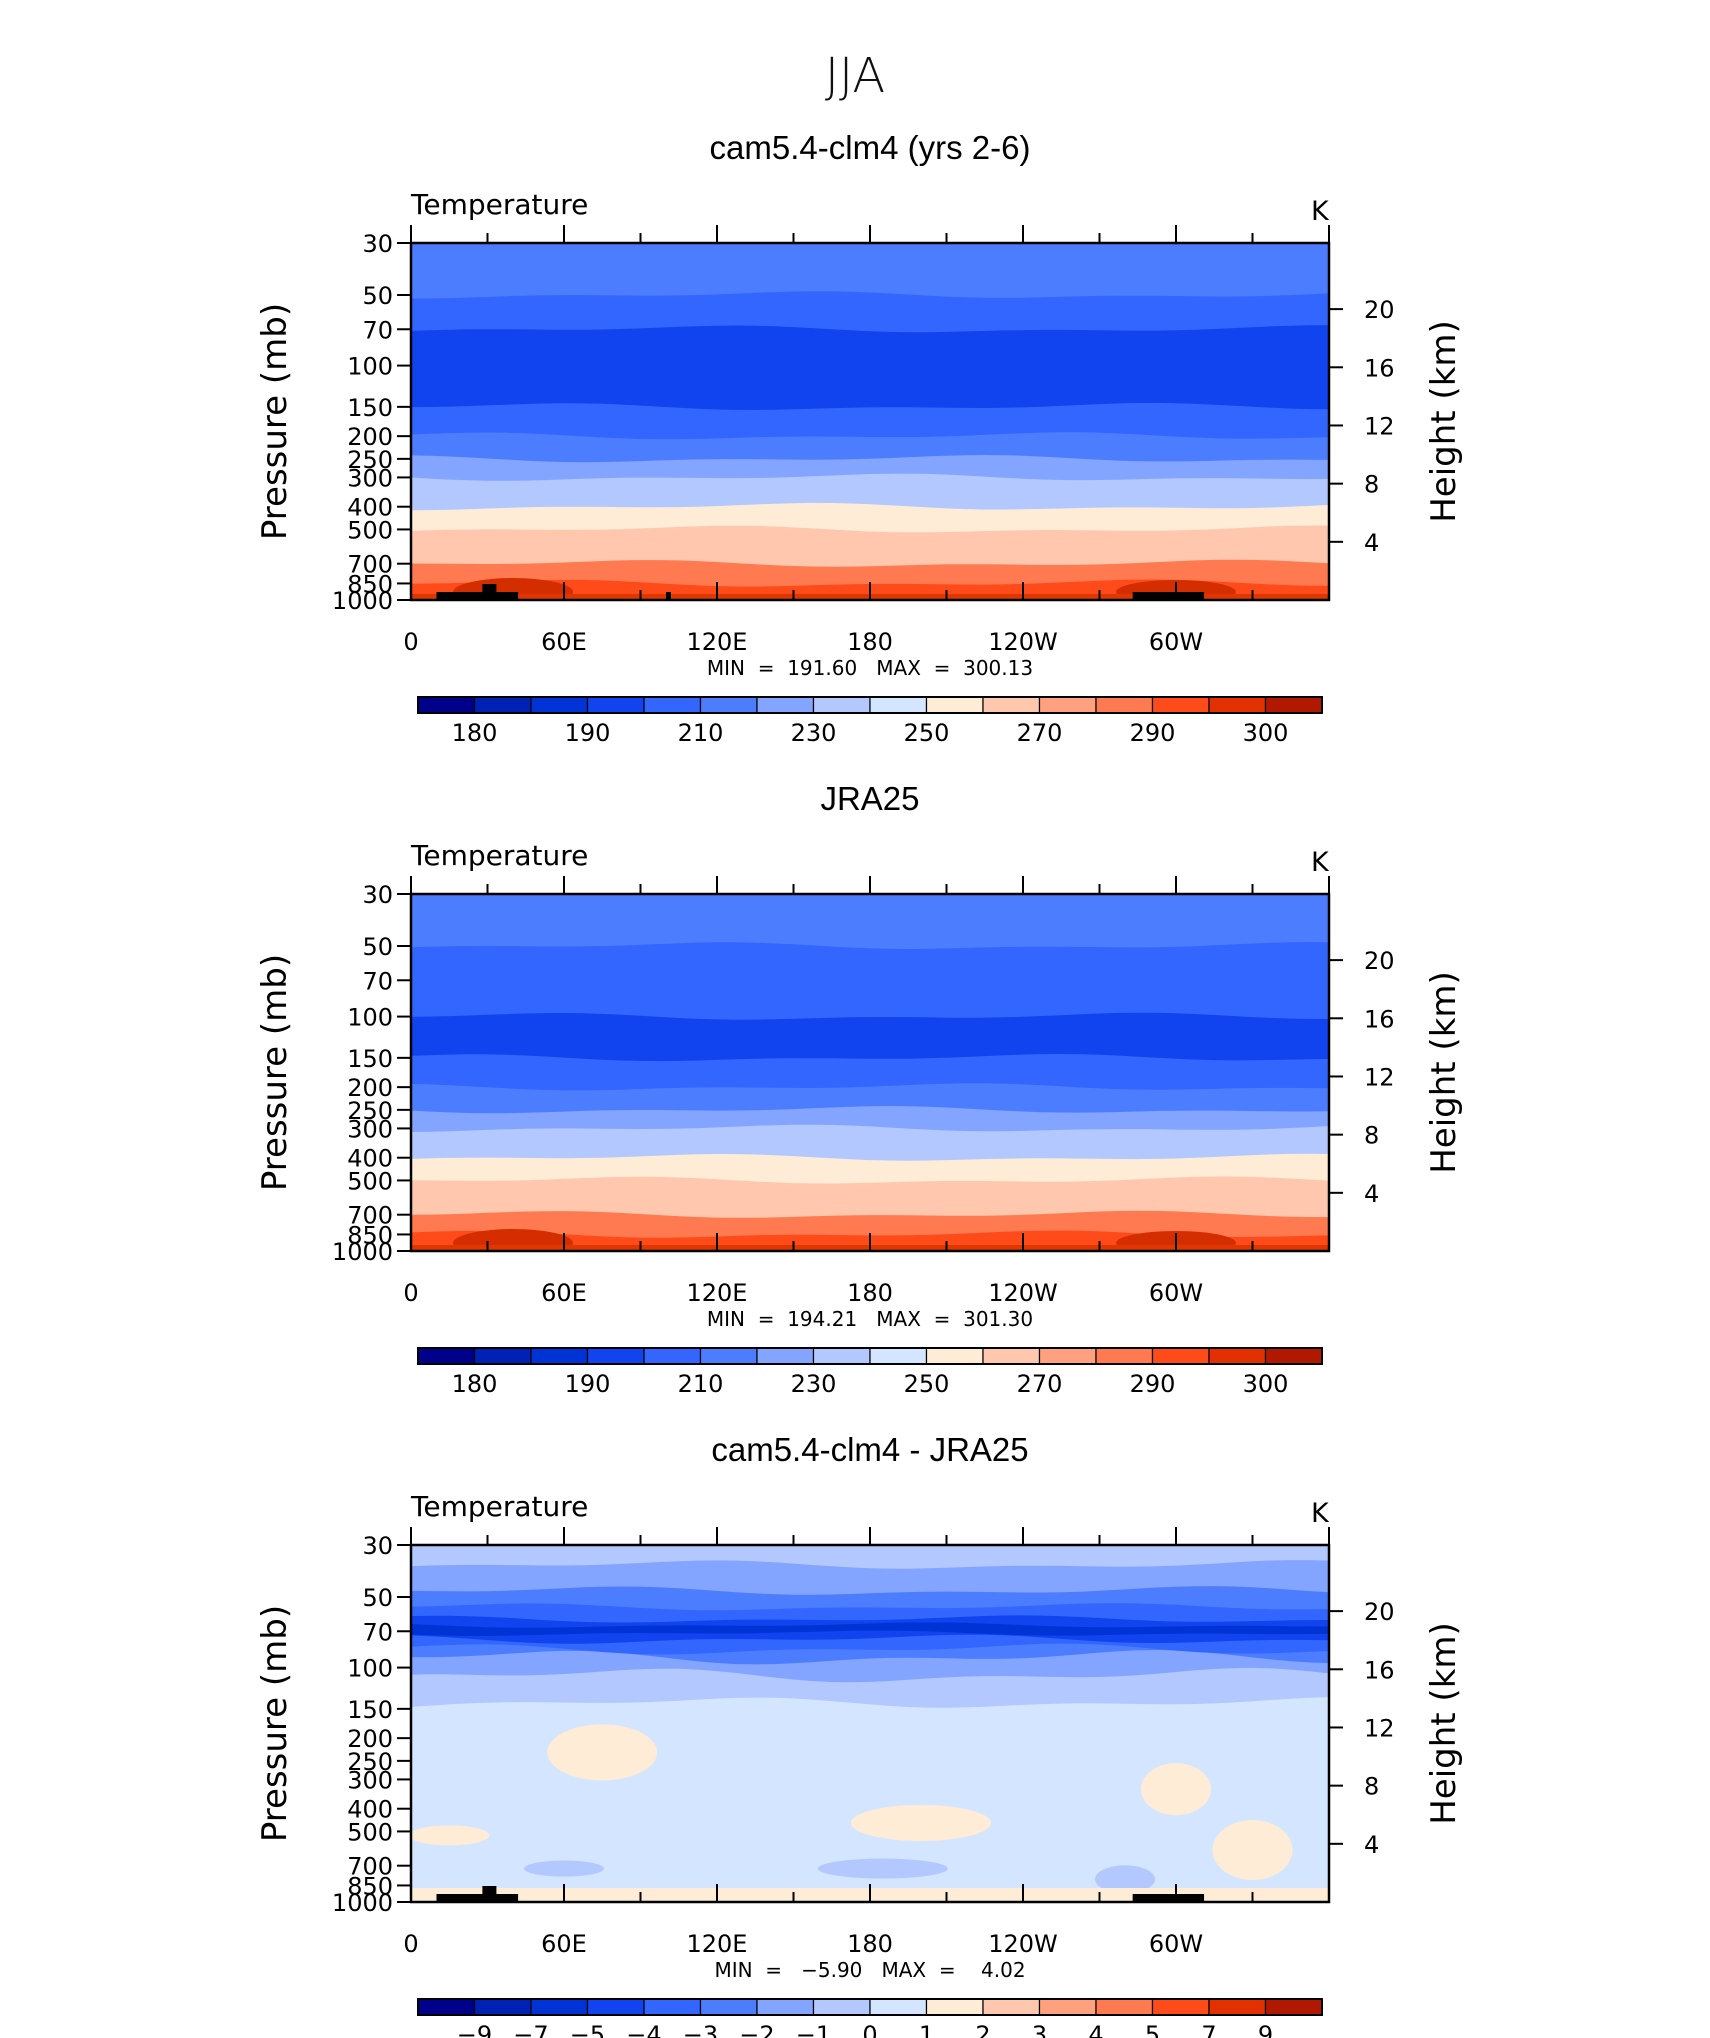 Image resolution: width=1710 pixels, height=2038 pixels. Describe the element at coordinates (499, 204) in the screenshot. I see `left-string: Temperature` at that location.